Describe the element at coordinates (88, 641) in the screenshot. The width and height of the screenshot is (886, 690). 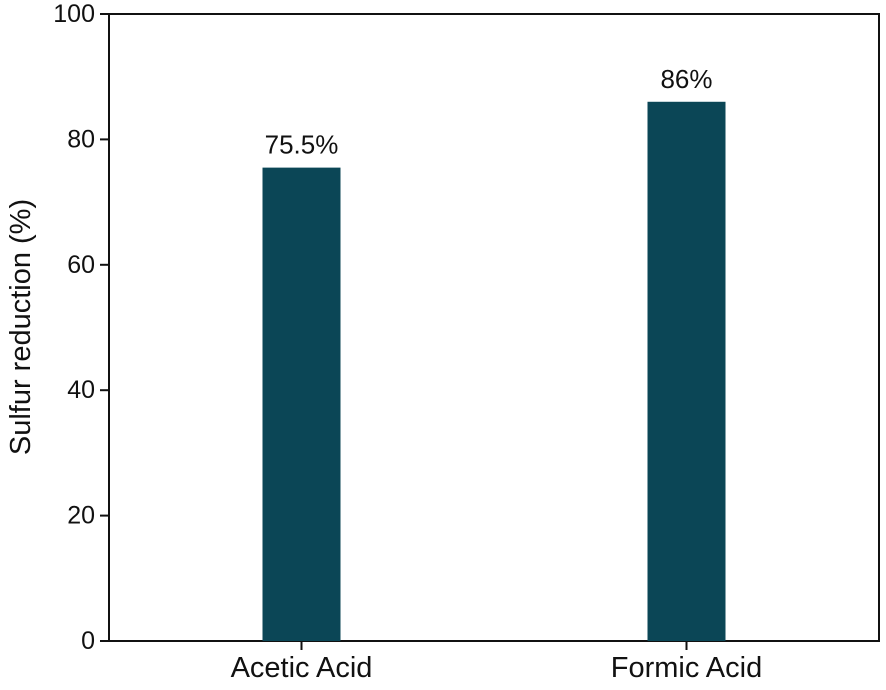
I see `y-tick-label: 0` at that location.